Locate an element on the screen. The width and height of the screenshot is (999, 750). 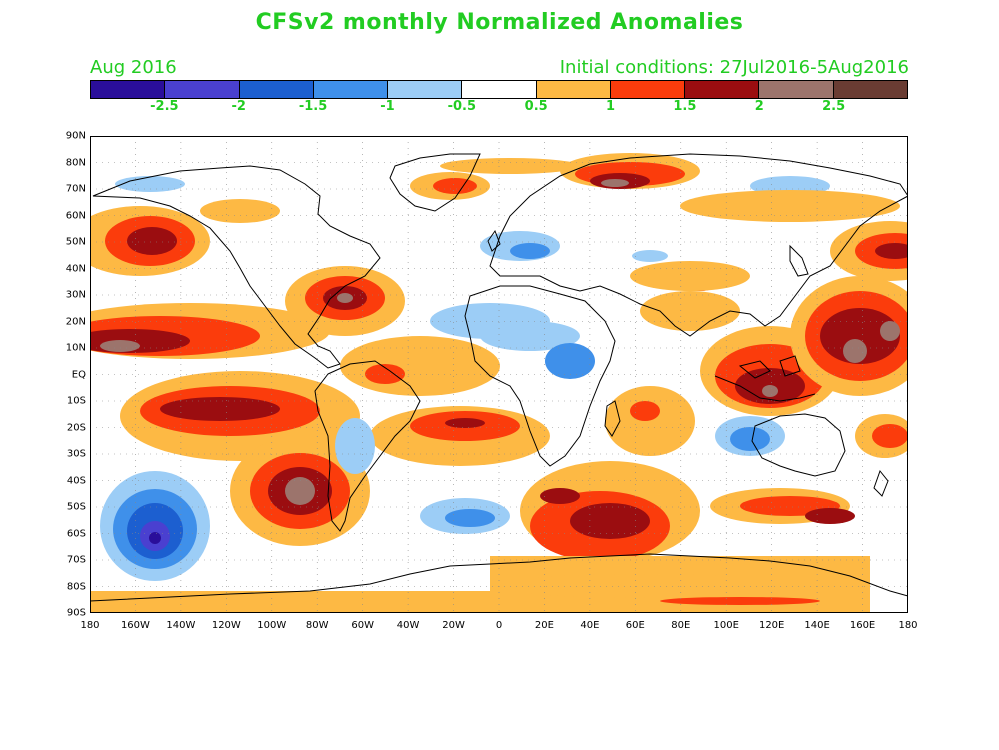
latitude-label: 30S is located at coordinates (76, 454).